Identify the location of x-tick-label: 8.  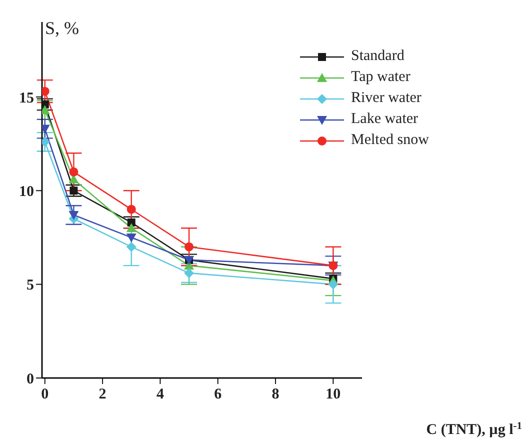
(276, 394).